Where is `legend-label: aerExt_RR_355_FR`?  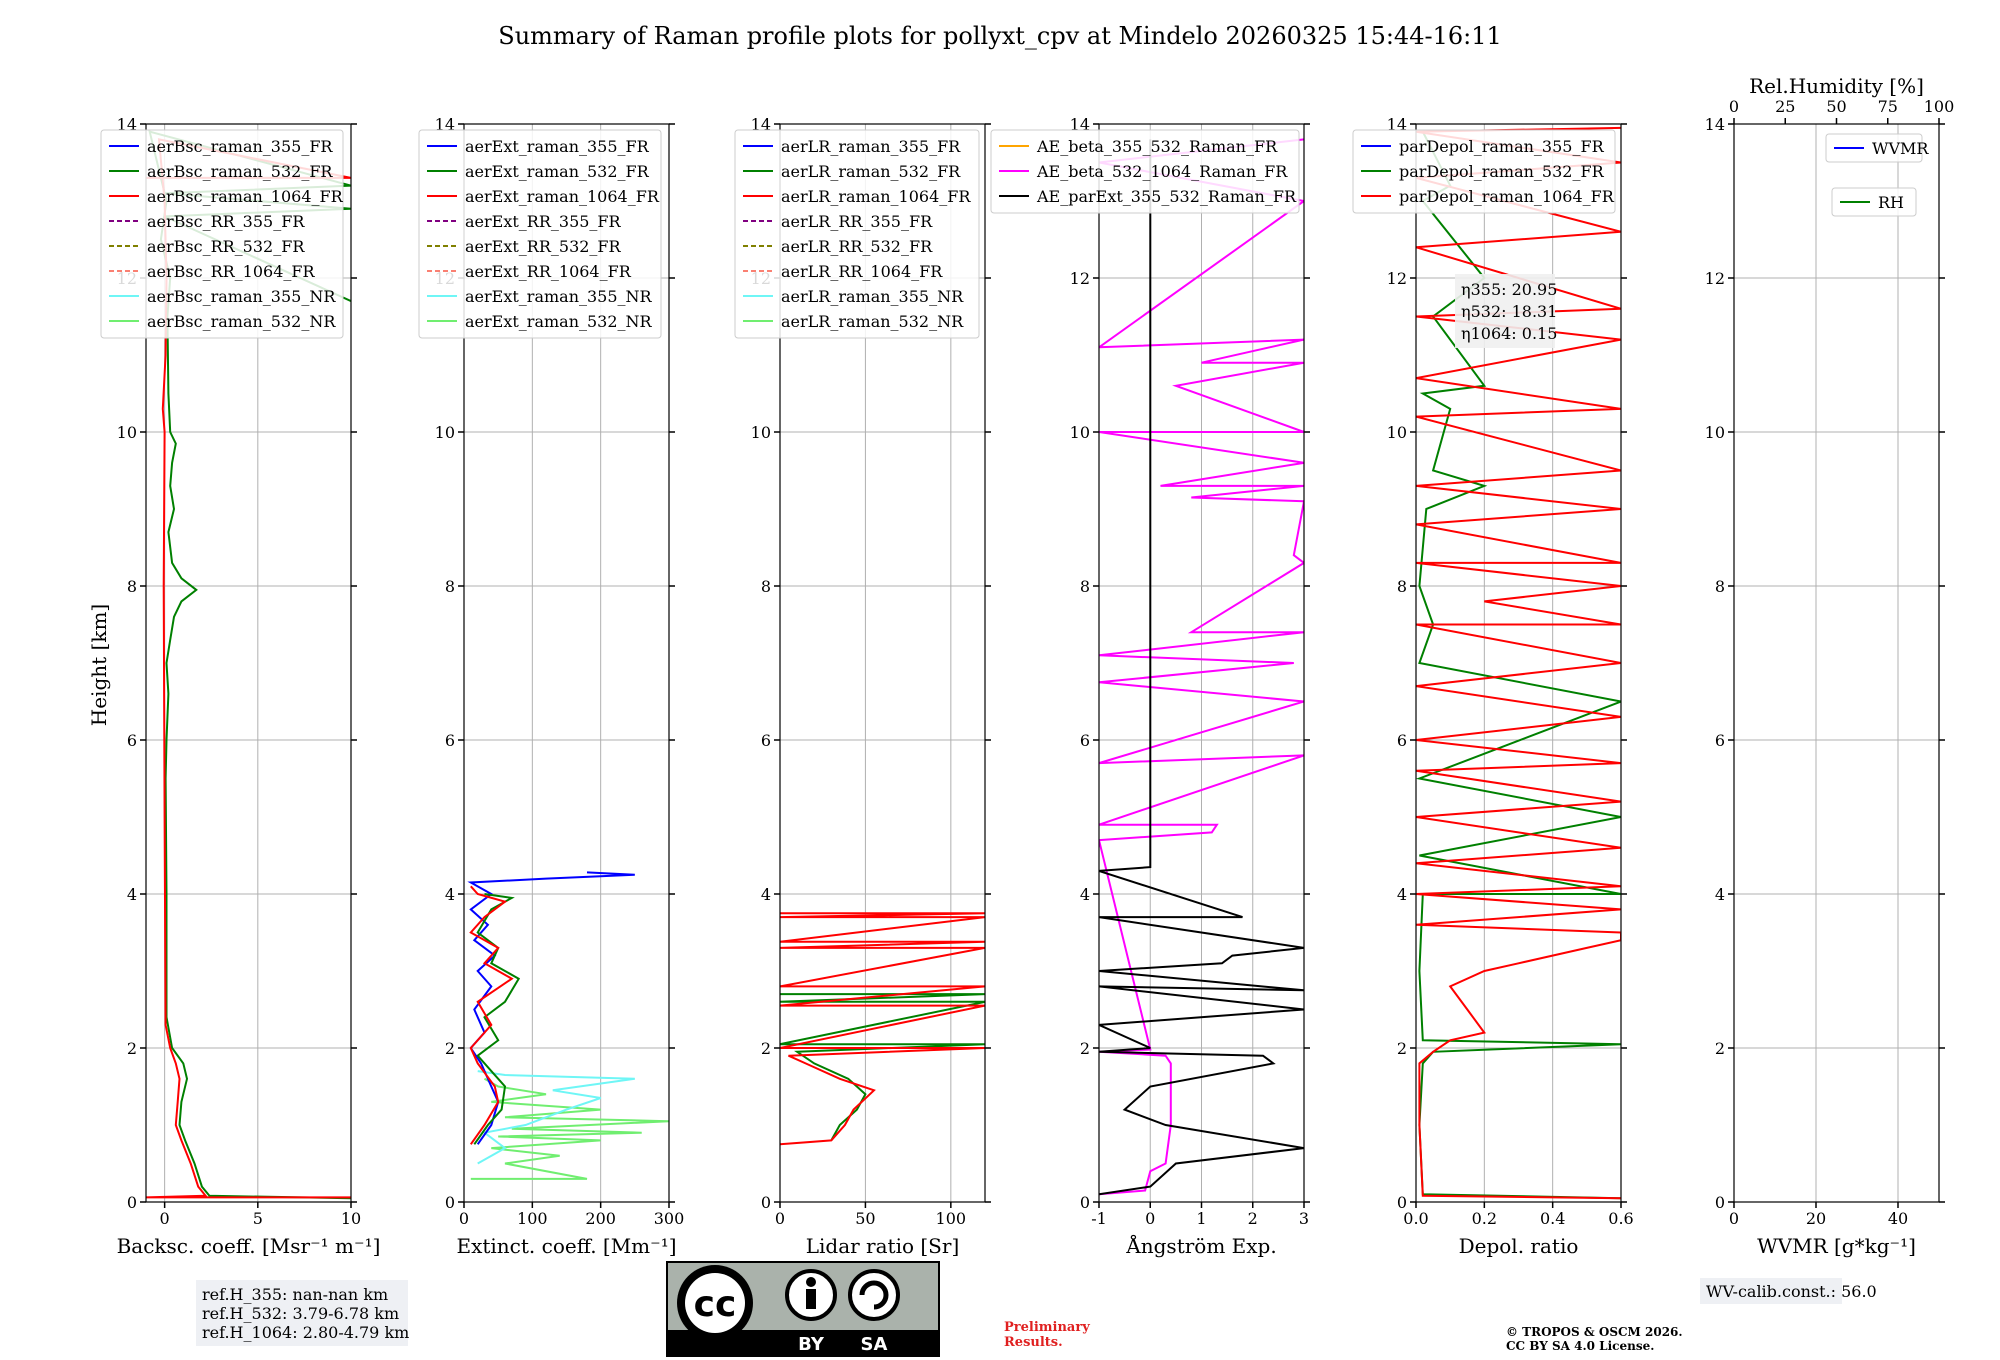 legend-label: aerExt_RR_355_FR is located at coordinates (543, 221).